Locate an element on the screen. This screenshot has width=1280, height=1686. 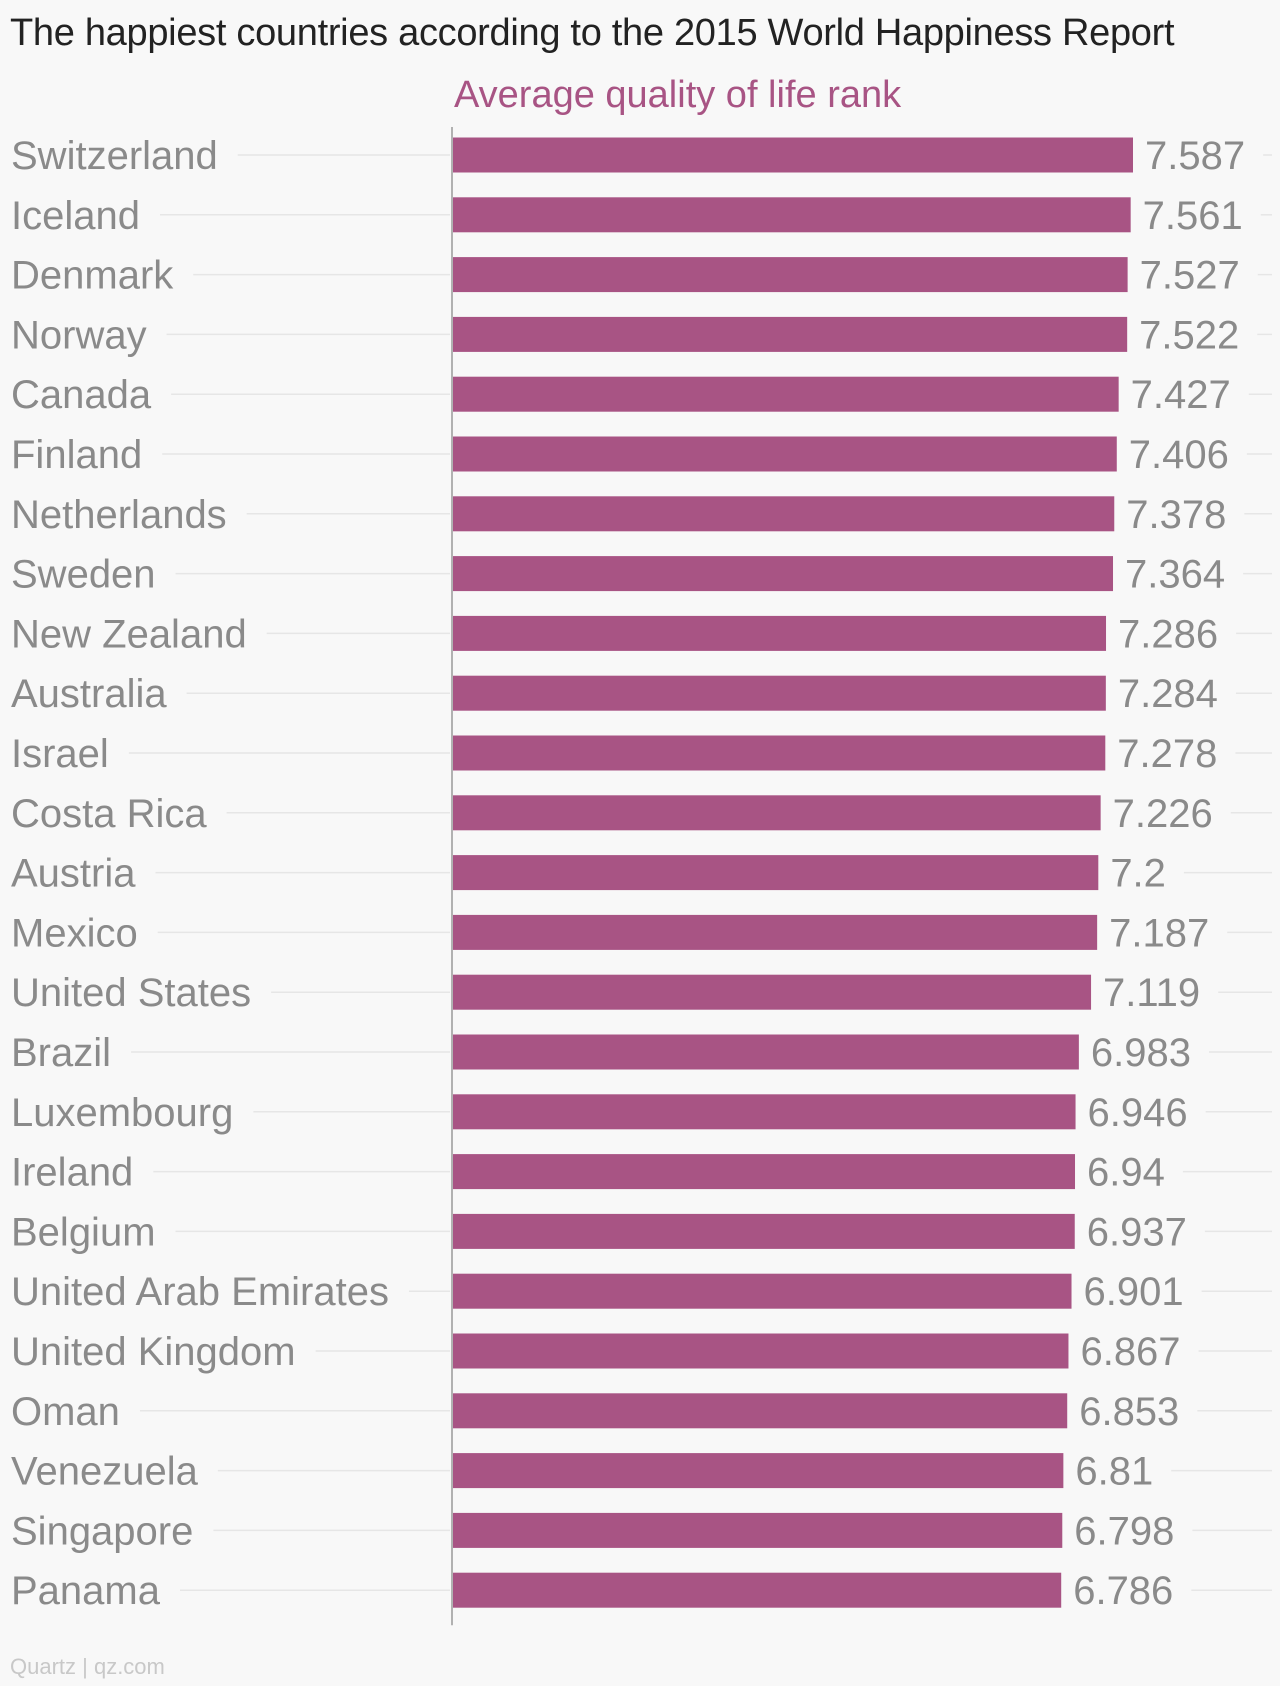
category-label: Panama is located at coordinates (86, 1591).